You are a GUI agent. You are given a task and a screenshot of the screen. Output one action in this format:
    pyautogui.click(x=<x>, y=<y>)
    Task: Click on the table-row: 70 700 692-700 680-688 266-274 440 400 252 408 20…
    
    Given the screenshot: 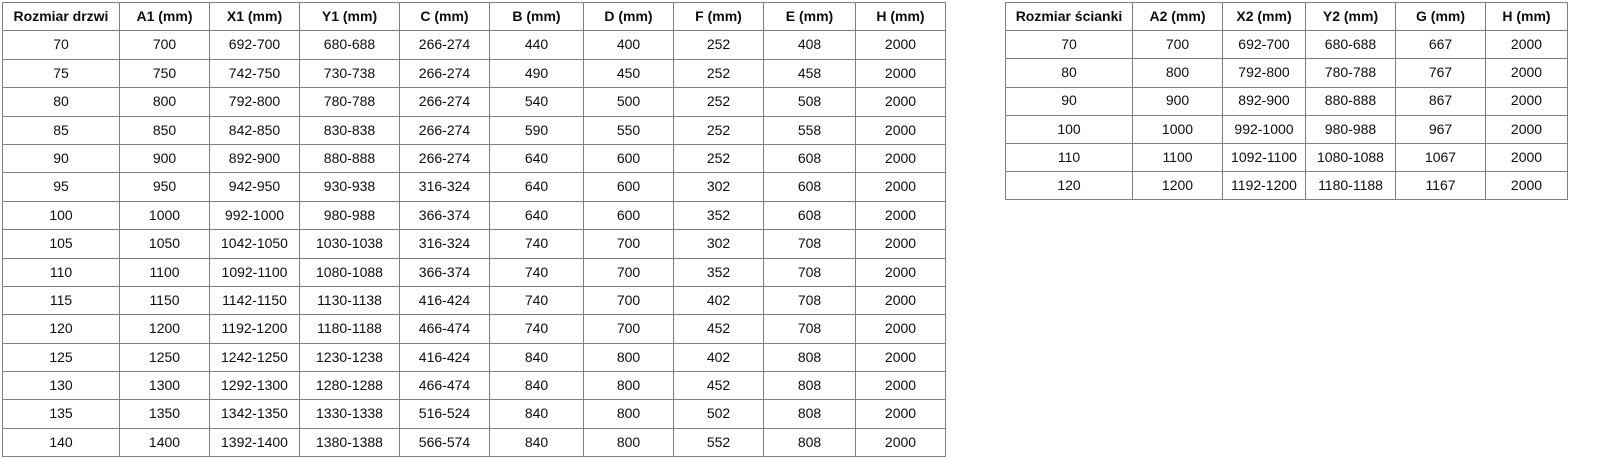 What is the action you would take?
    pyautogui.click(x=474, y=45)
    